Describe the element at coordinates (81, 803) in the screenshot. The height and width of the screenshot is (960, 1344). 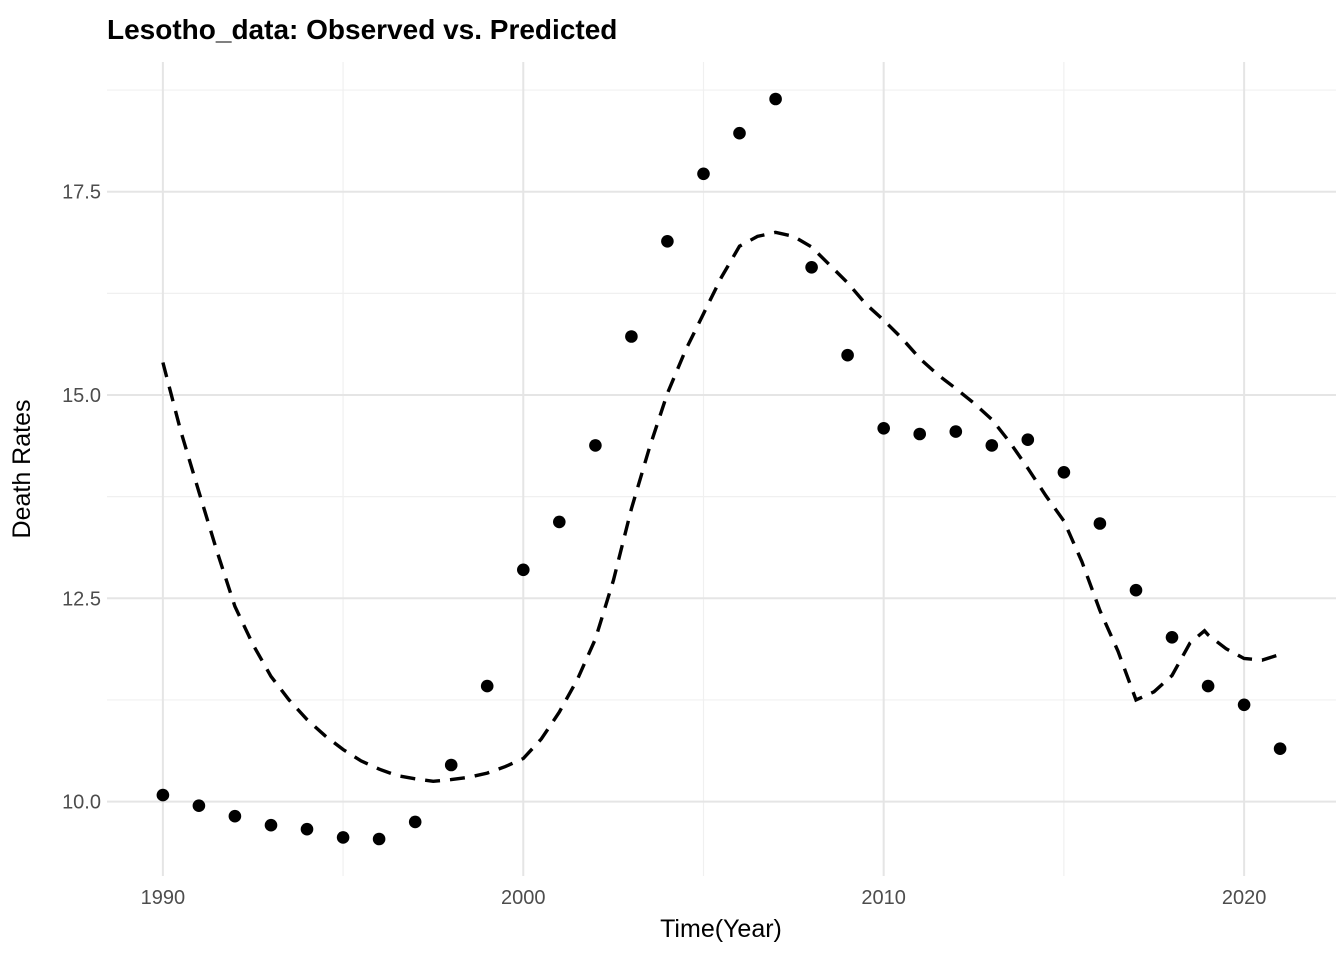
I see `y-tick-label: 10.0` at that location.